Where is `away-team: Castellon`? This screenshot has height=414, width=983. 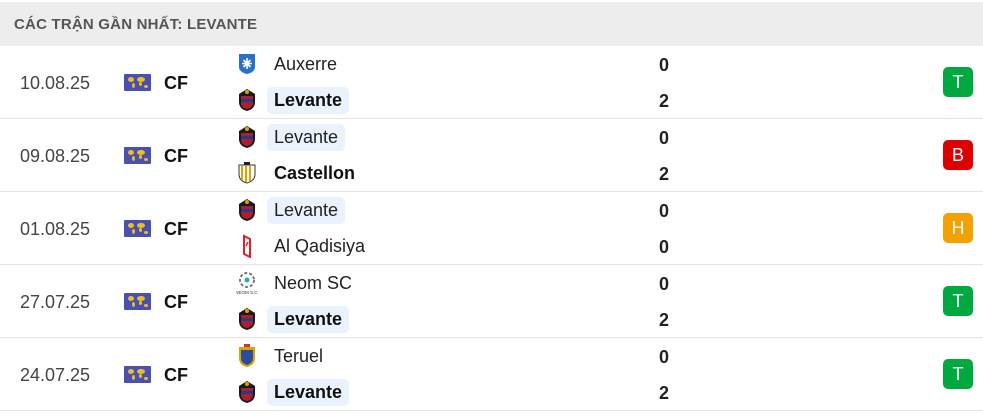
away-team: Castellon is located at coordinates (299, 173).